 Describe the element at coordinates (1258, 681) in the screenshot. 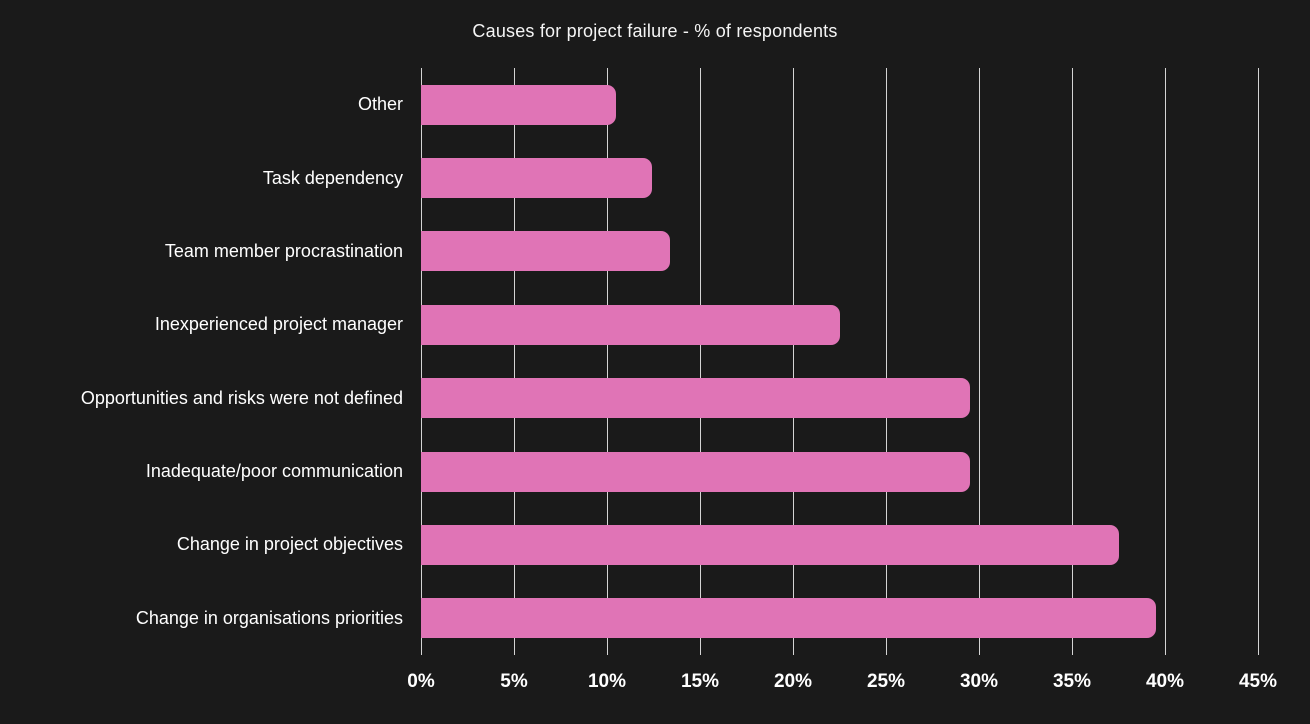

I see `x-axis-tick-label: 45%` at that location.